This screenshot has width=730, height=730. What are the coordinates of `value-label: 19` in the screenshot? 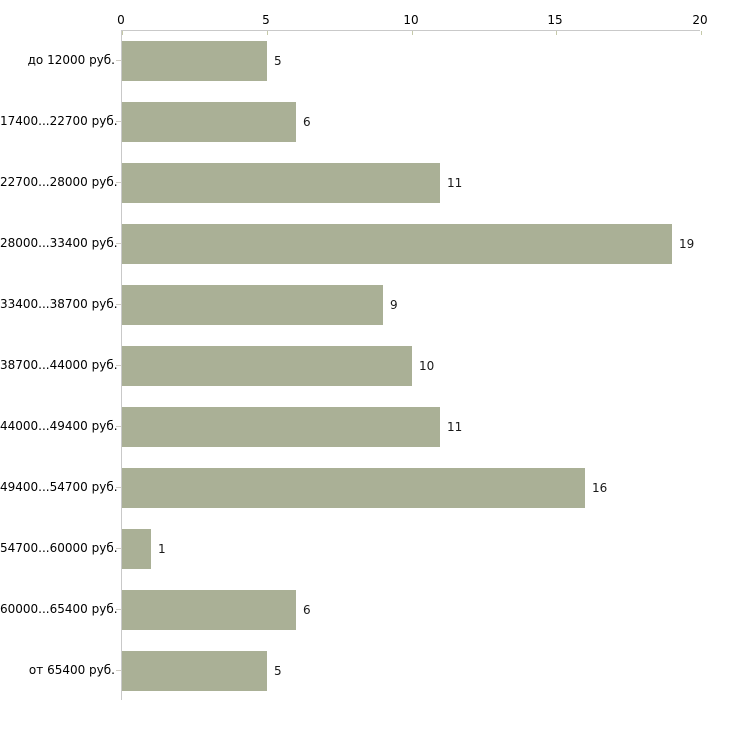 It's located at (687, 244).